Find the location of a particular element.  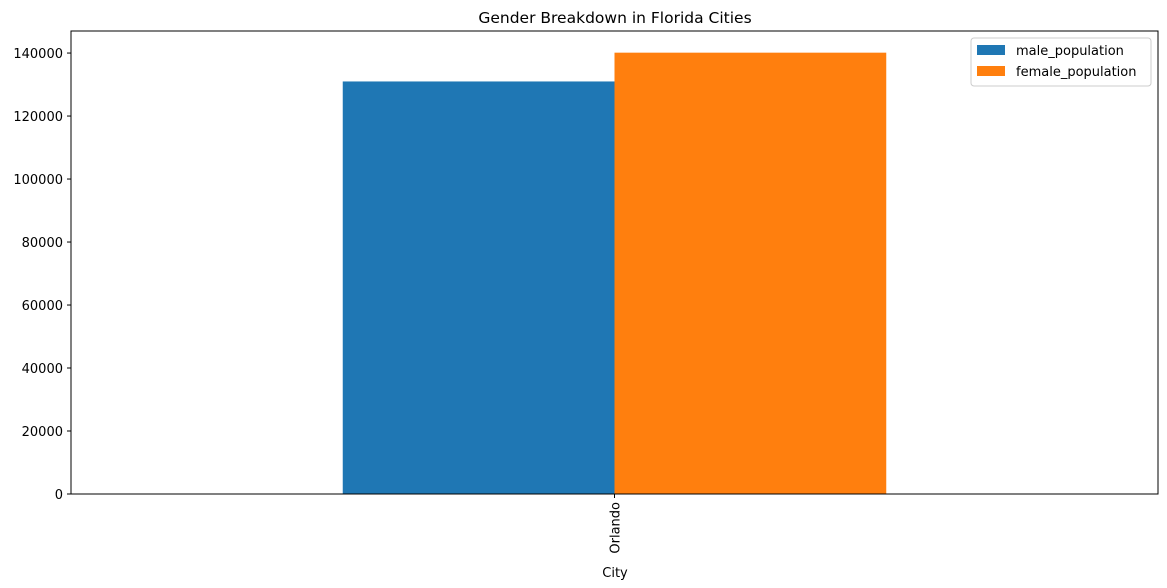

legend-swatch-male-population is located at coordinates (991, 50).